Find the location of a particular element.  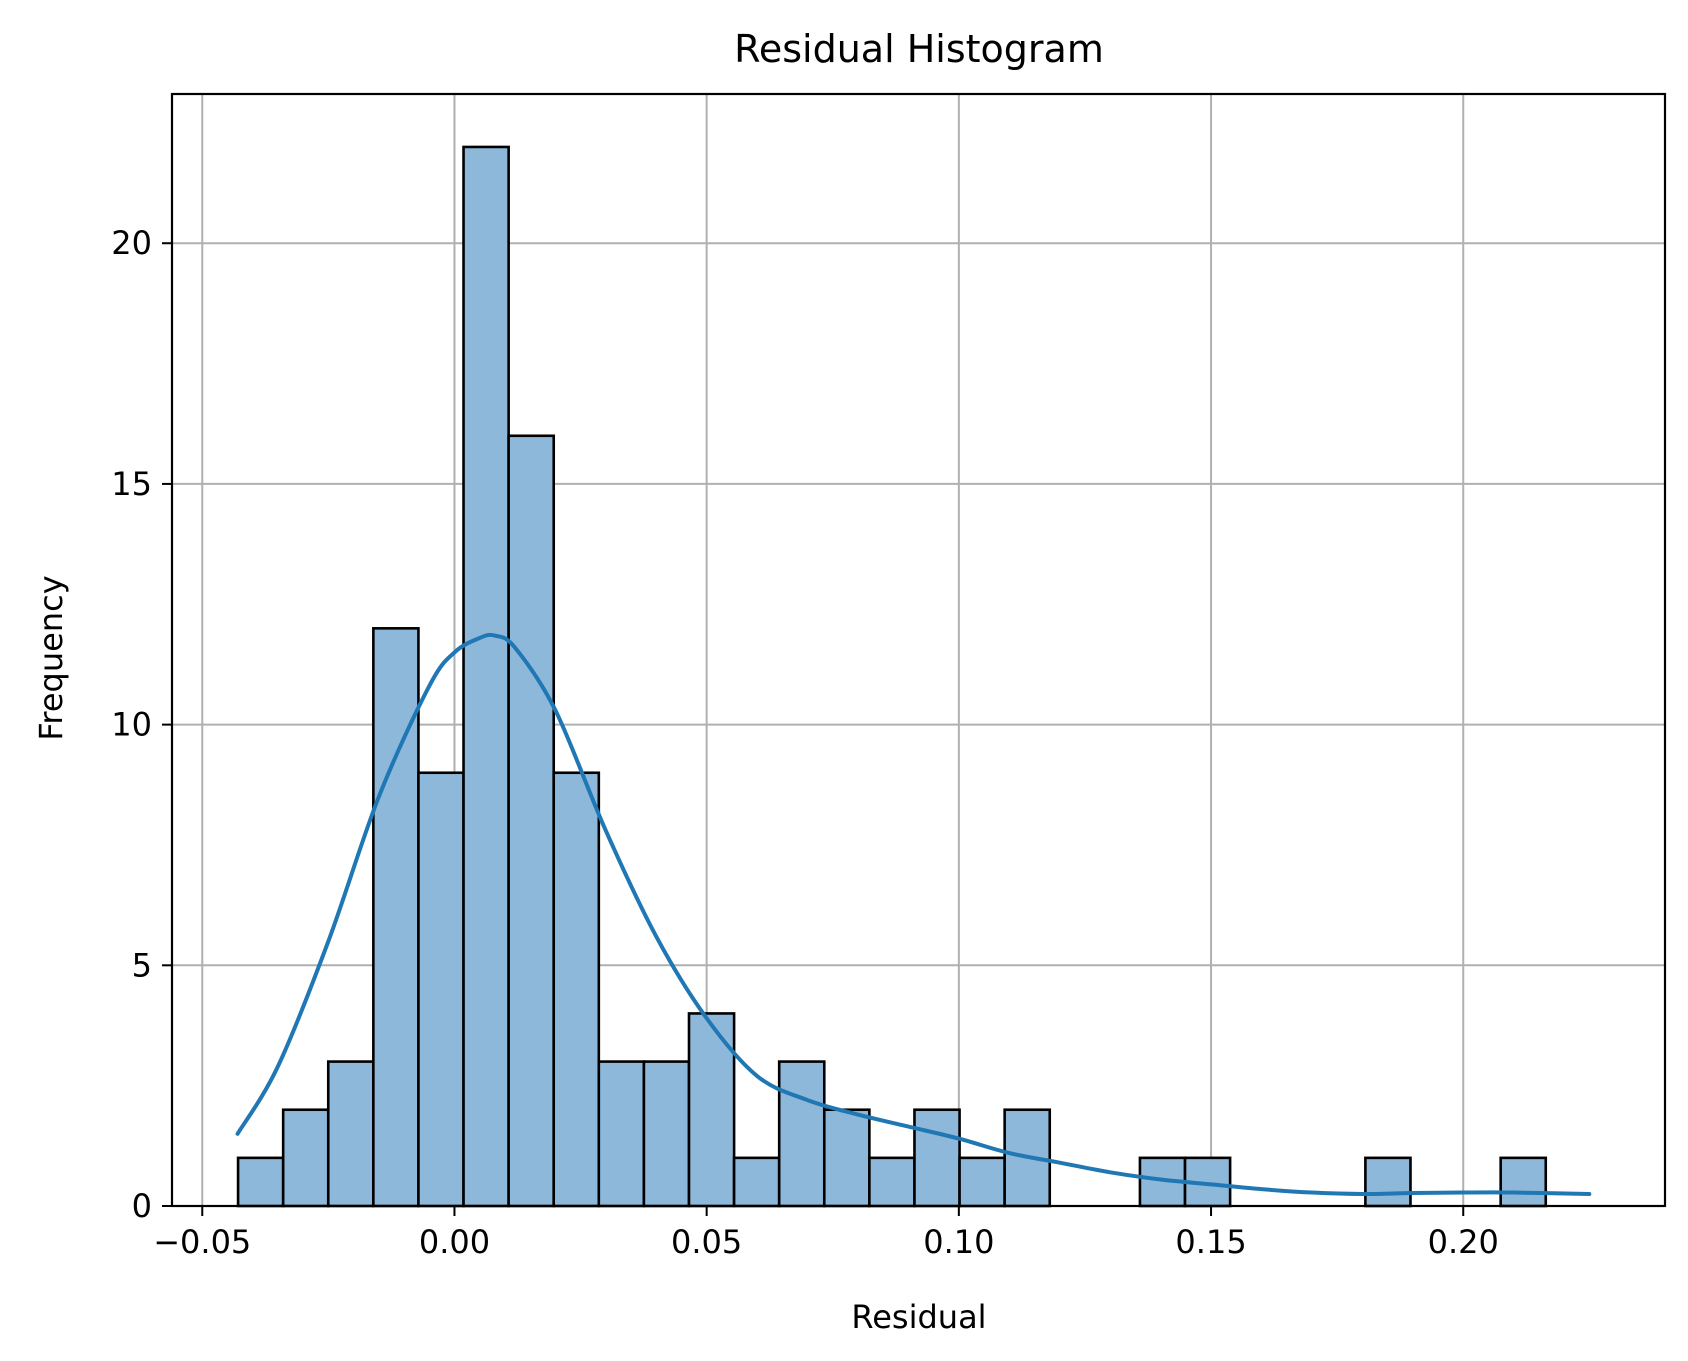

y-tick-label: 0 is located at coordinates (142, 1206).